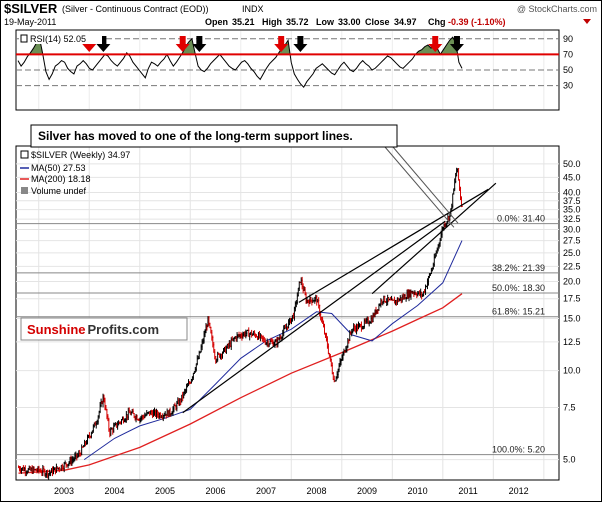 This screenshot has height=507, width=602. What do you see at coordinates (297, 22) in the screenshot?
I see `high-value: 35.72` at bounding box center [297, 22].